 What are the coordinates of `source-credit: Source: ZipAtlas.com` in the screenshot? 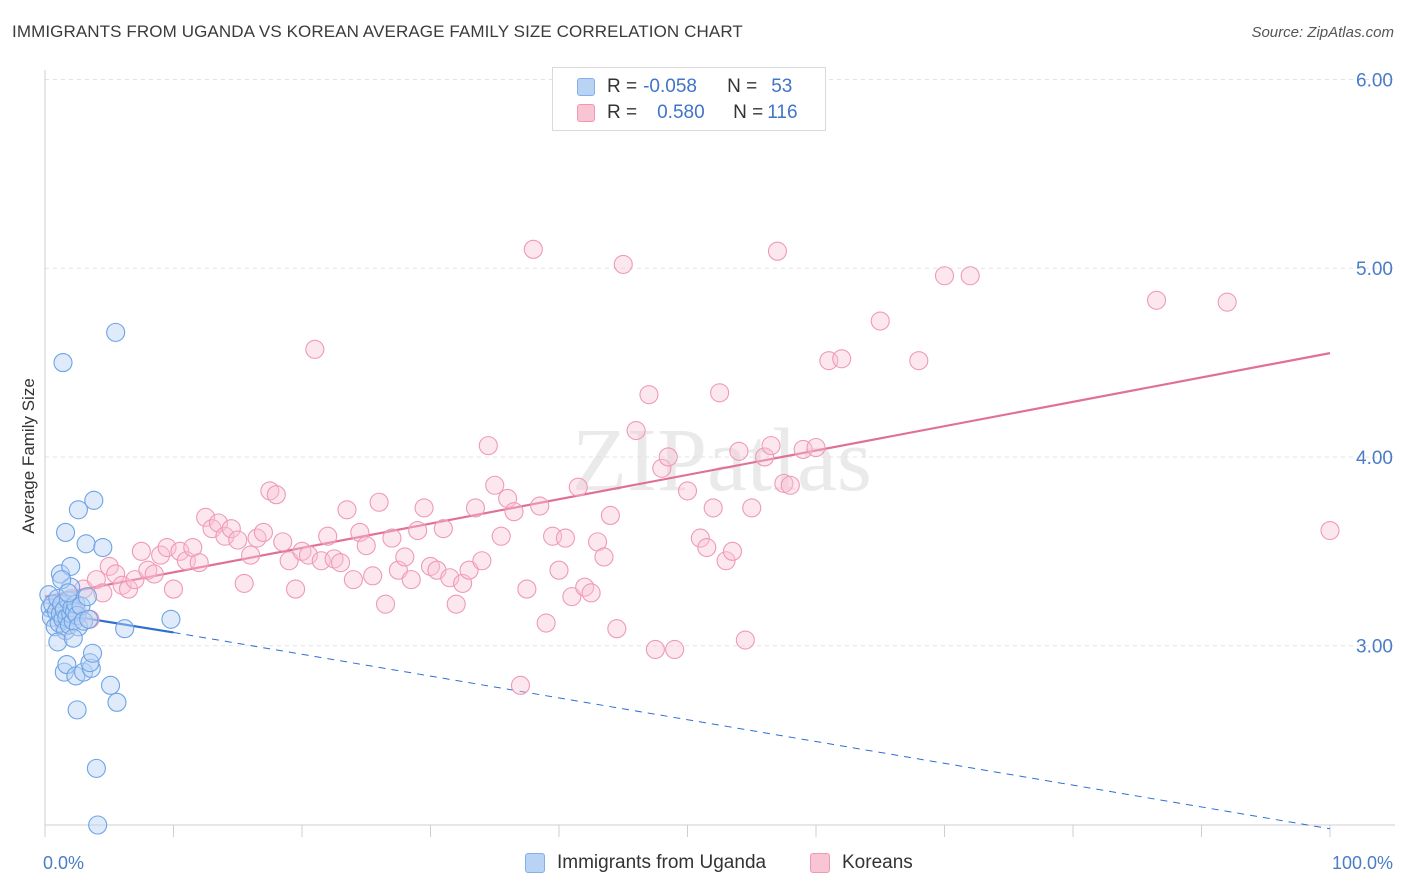 It's located at (1322, 32).